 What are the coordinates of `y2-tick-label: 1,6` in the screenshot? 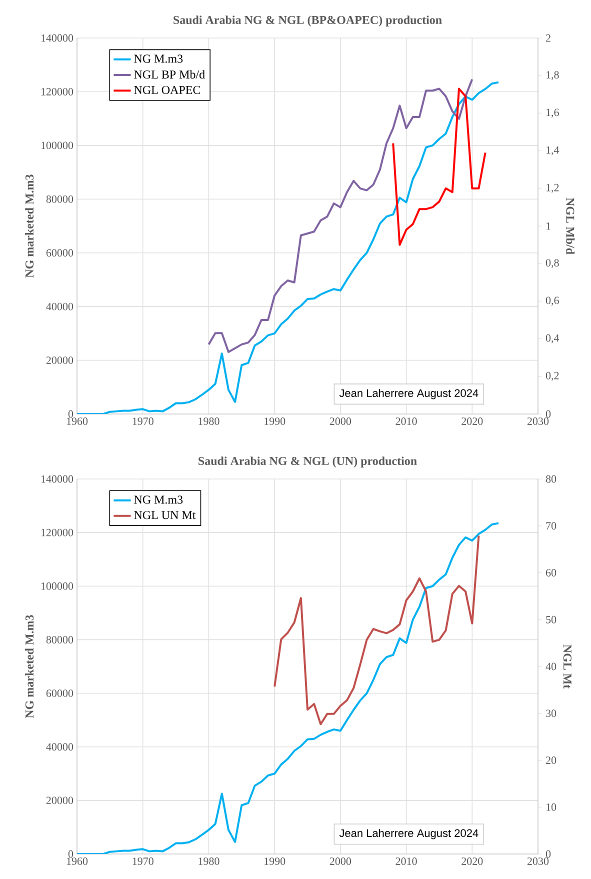 It's located at (552, 113).